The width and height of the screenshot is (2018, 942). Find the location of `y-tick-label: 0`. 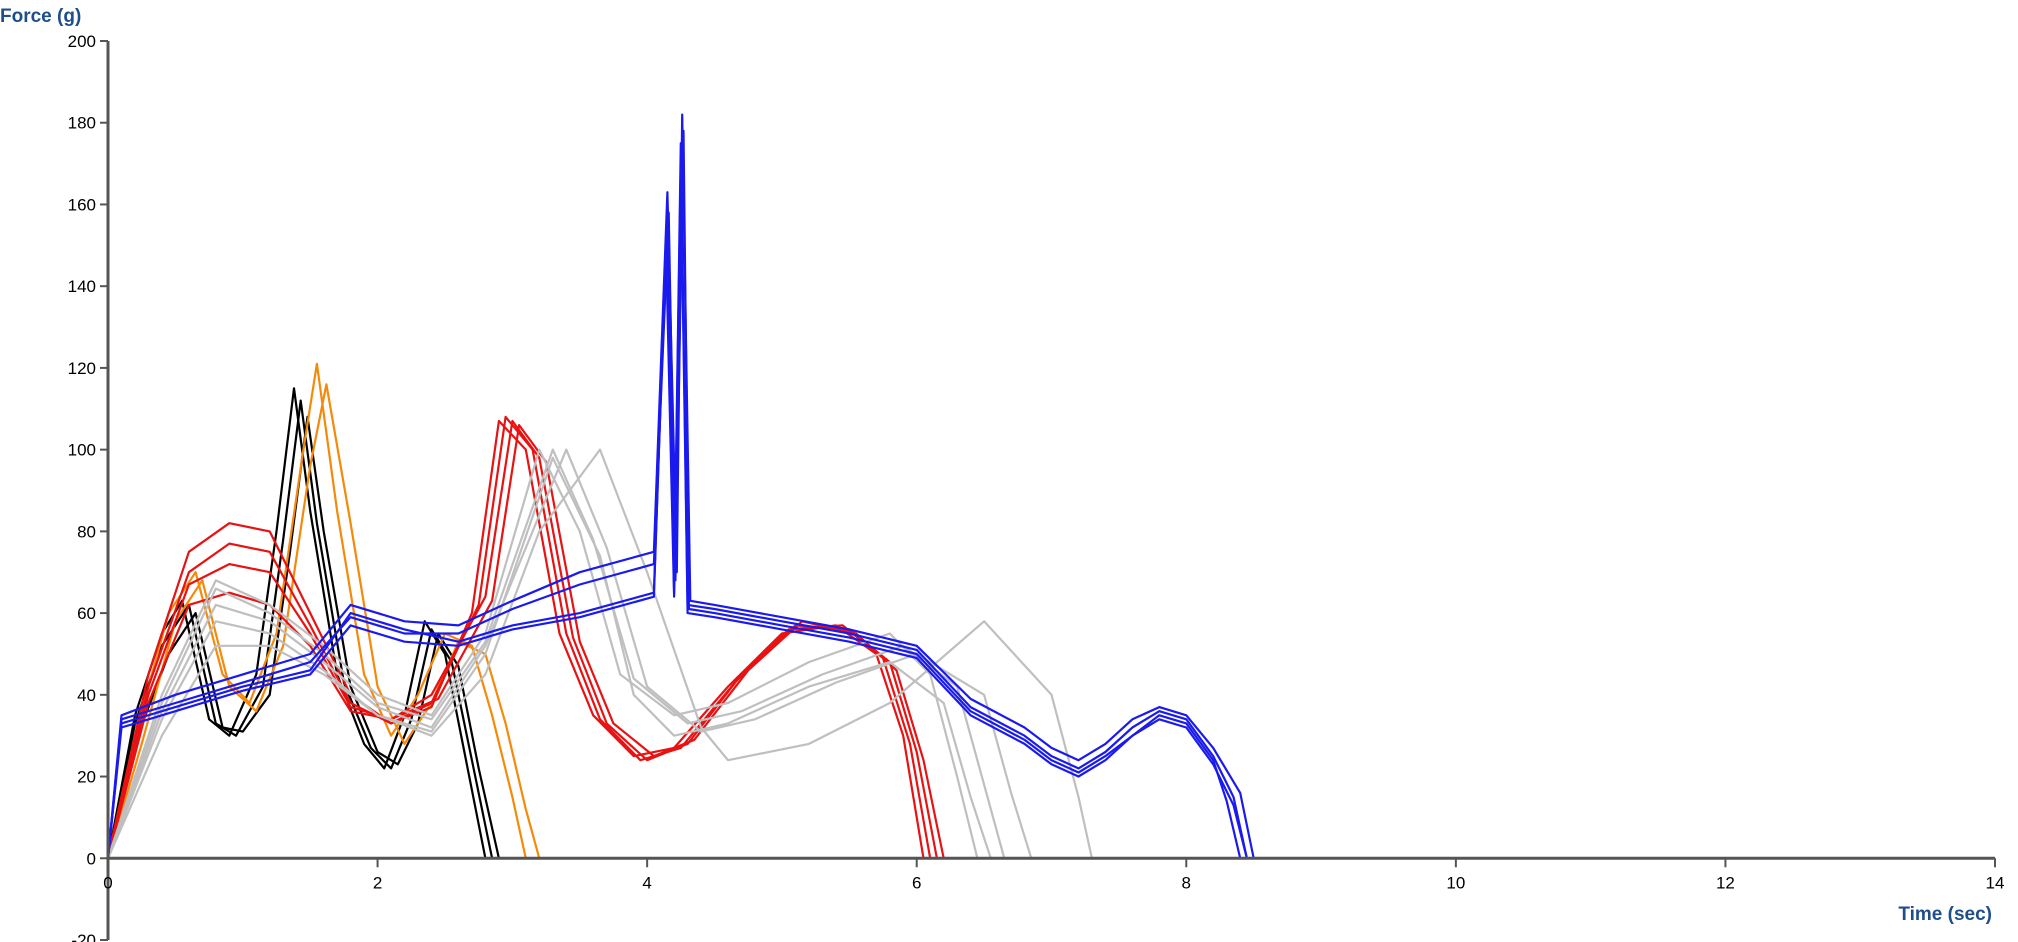

y-tick-label: 0 is located at coordinates (91, 858).